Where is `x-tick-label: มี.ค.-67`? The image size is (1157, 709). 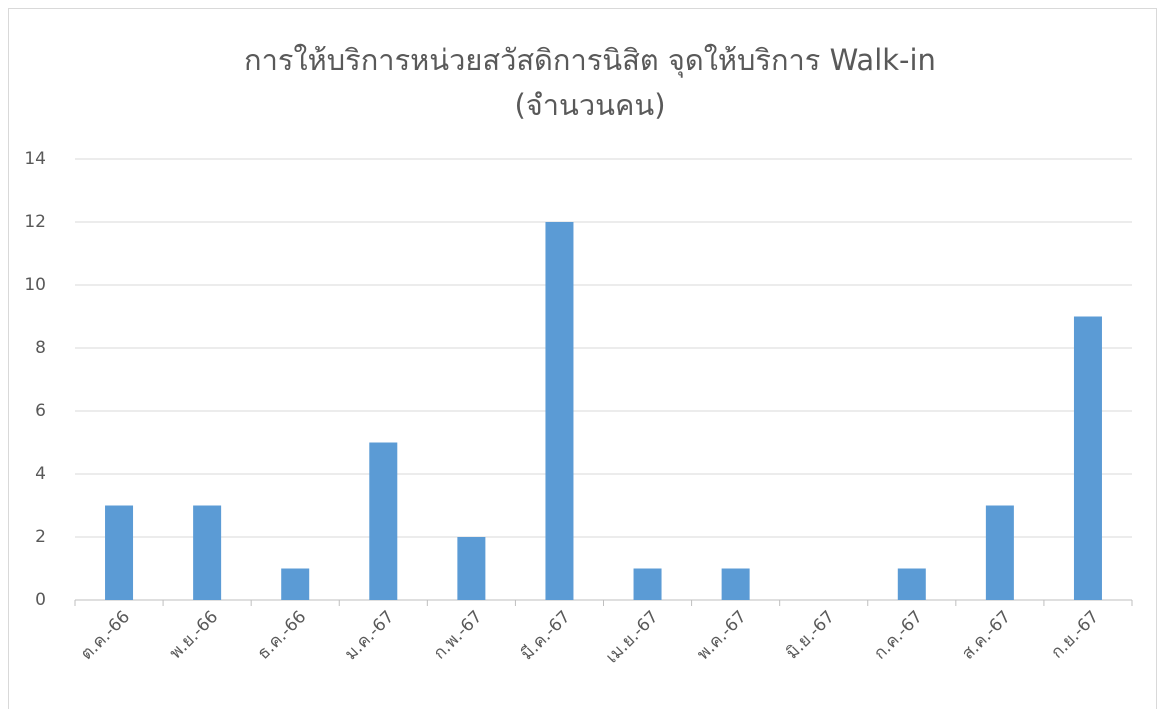
x-tick-label: มี.ค.-67 is located at coordinates (545, 635).